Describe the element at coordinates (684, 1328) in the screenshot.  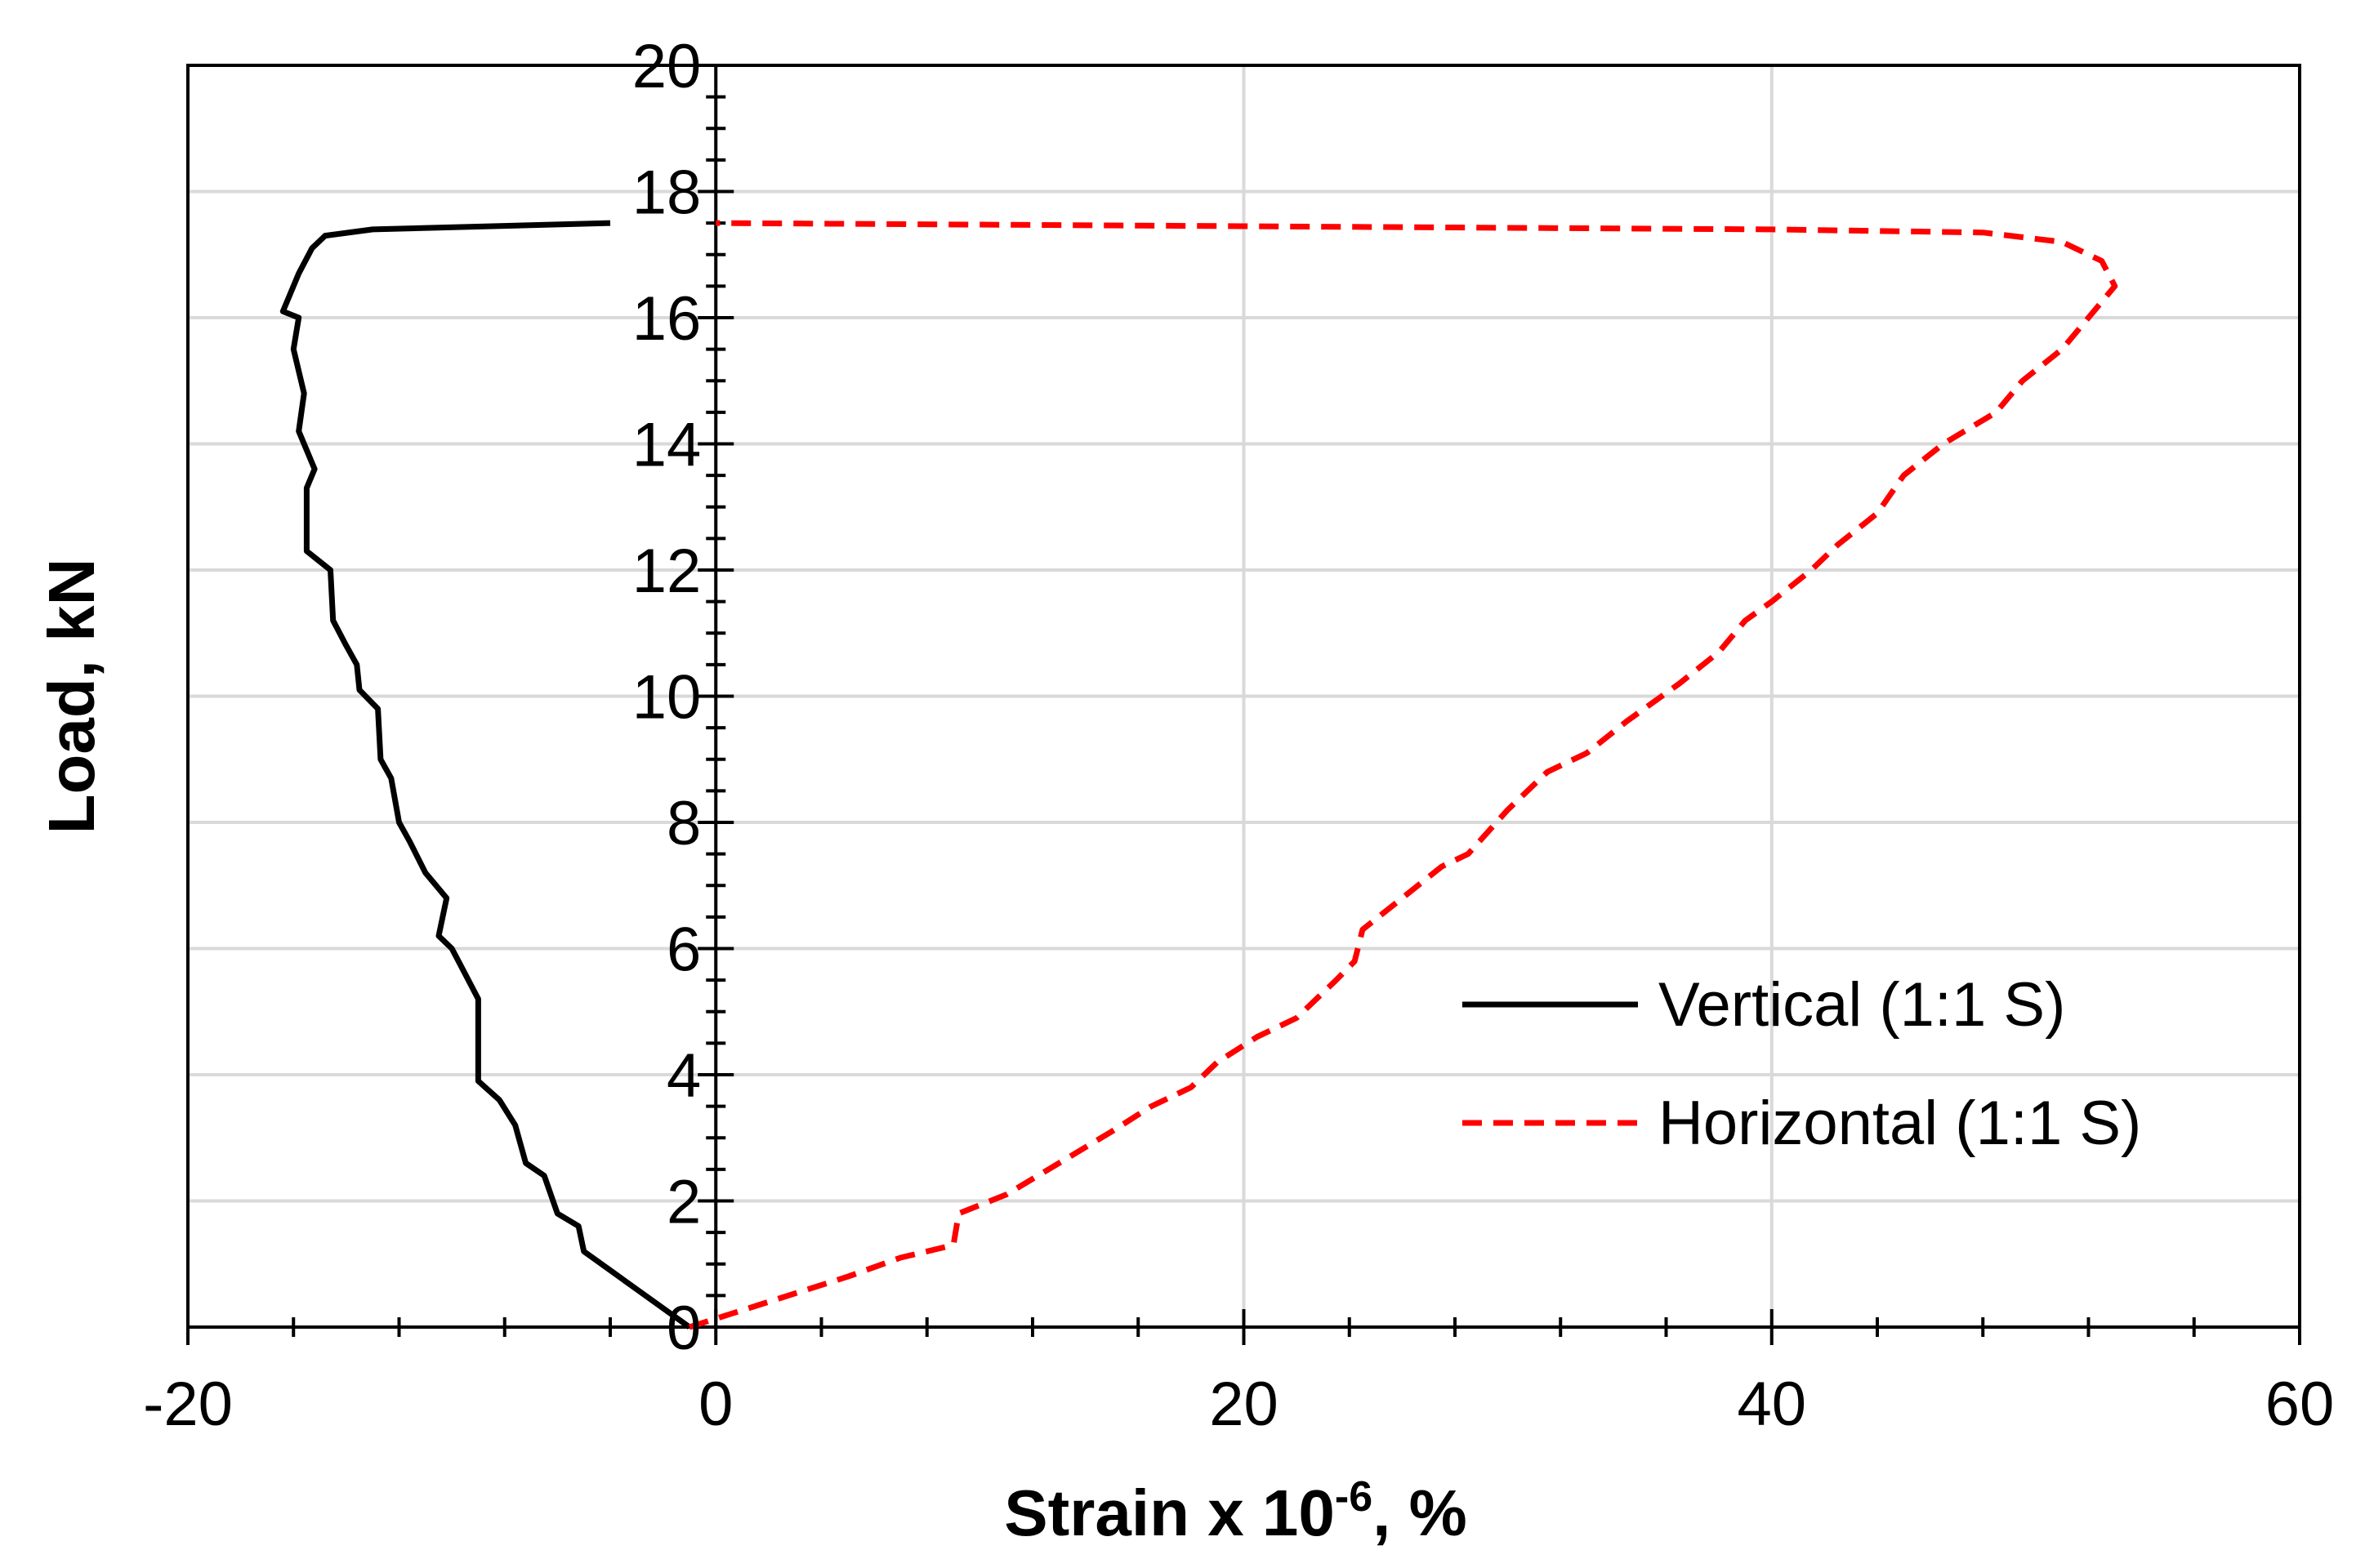
I see `y-tick-label: 0` at that location.